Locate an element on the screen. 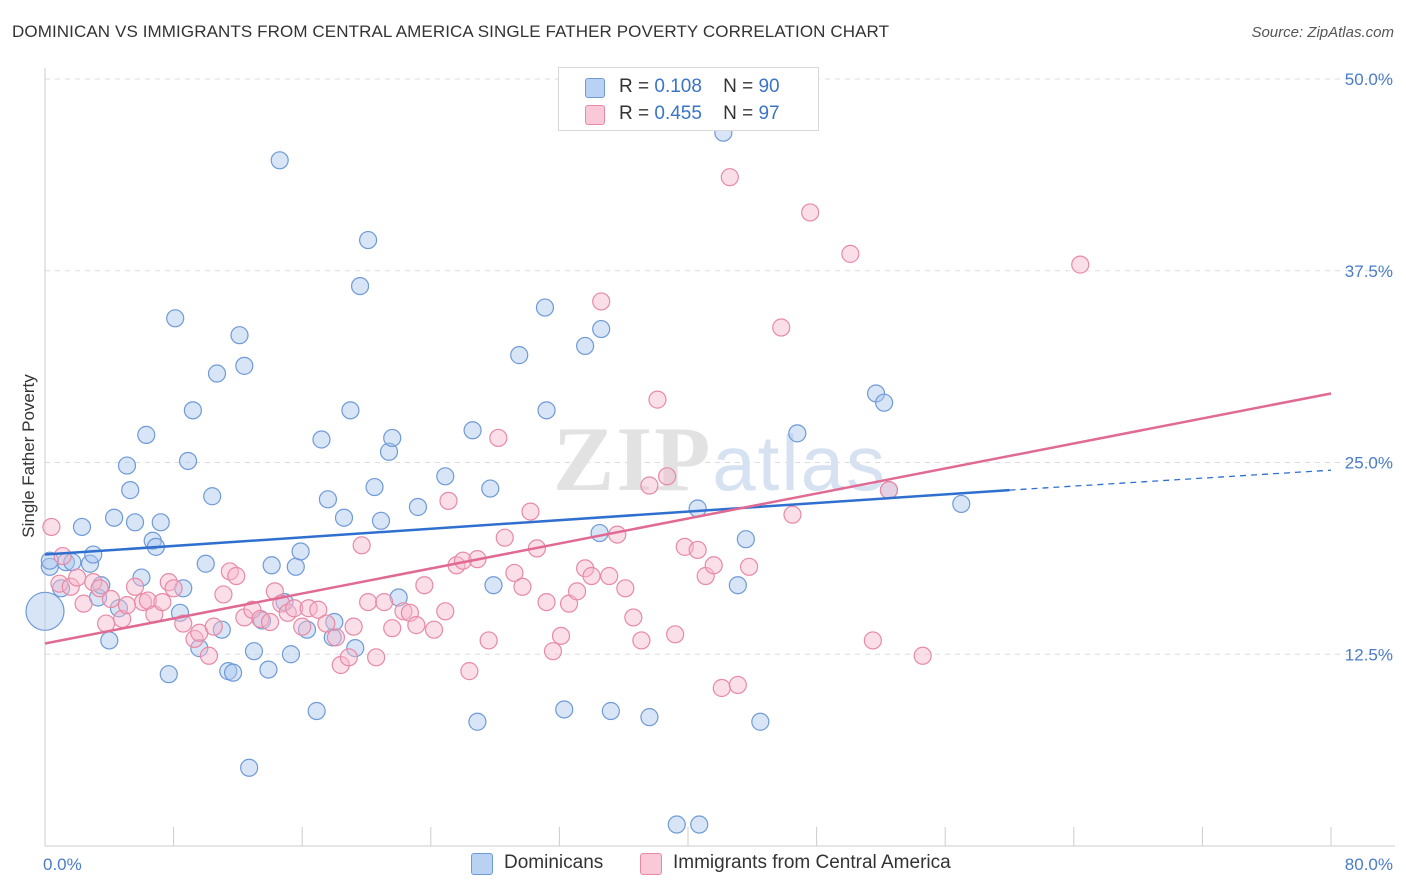 This screenshot has width=1406, height=892. legend-r-value: 0.455 is located at coordinates (678, 113).